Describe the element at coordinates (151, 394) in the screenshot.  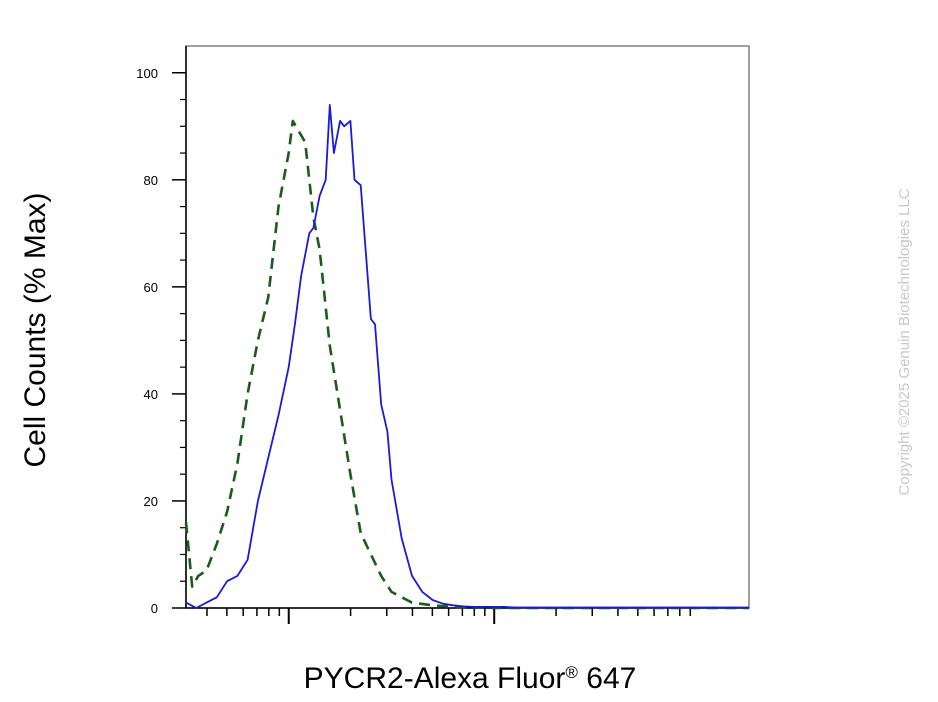
I see `y-tick-label: 40` at that location.